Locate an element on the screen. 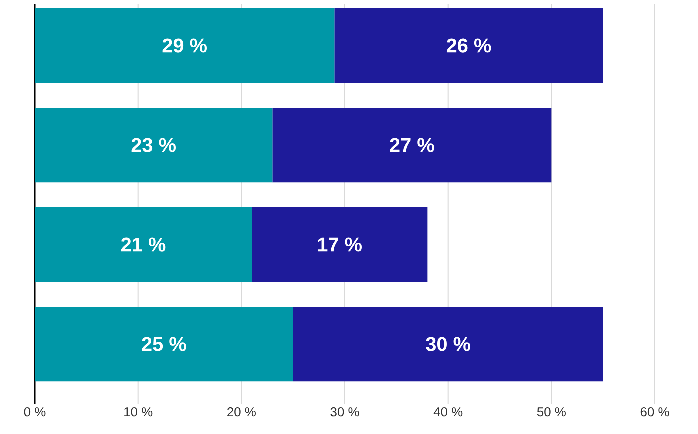 This screenshot has width=698, height=434. data-label: 27 % is located at coordinates (412, 145).